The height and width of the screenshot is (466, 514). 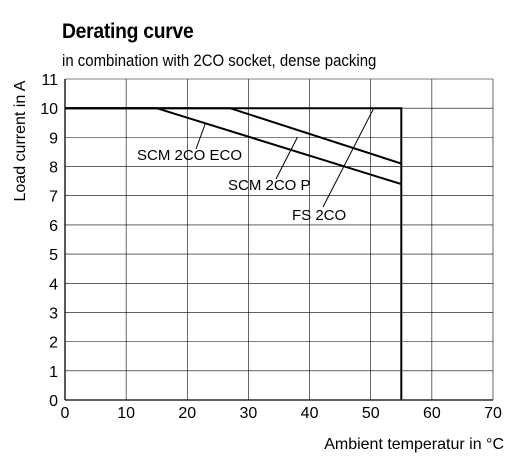 I want to click on annotation-label: SCM 2CO P, so click(x=269, y=185).